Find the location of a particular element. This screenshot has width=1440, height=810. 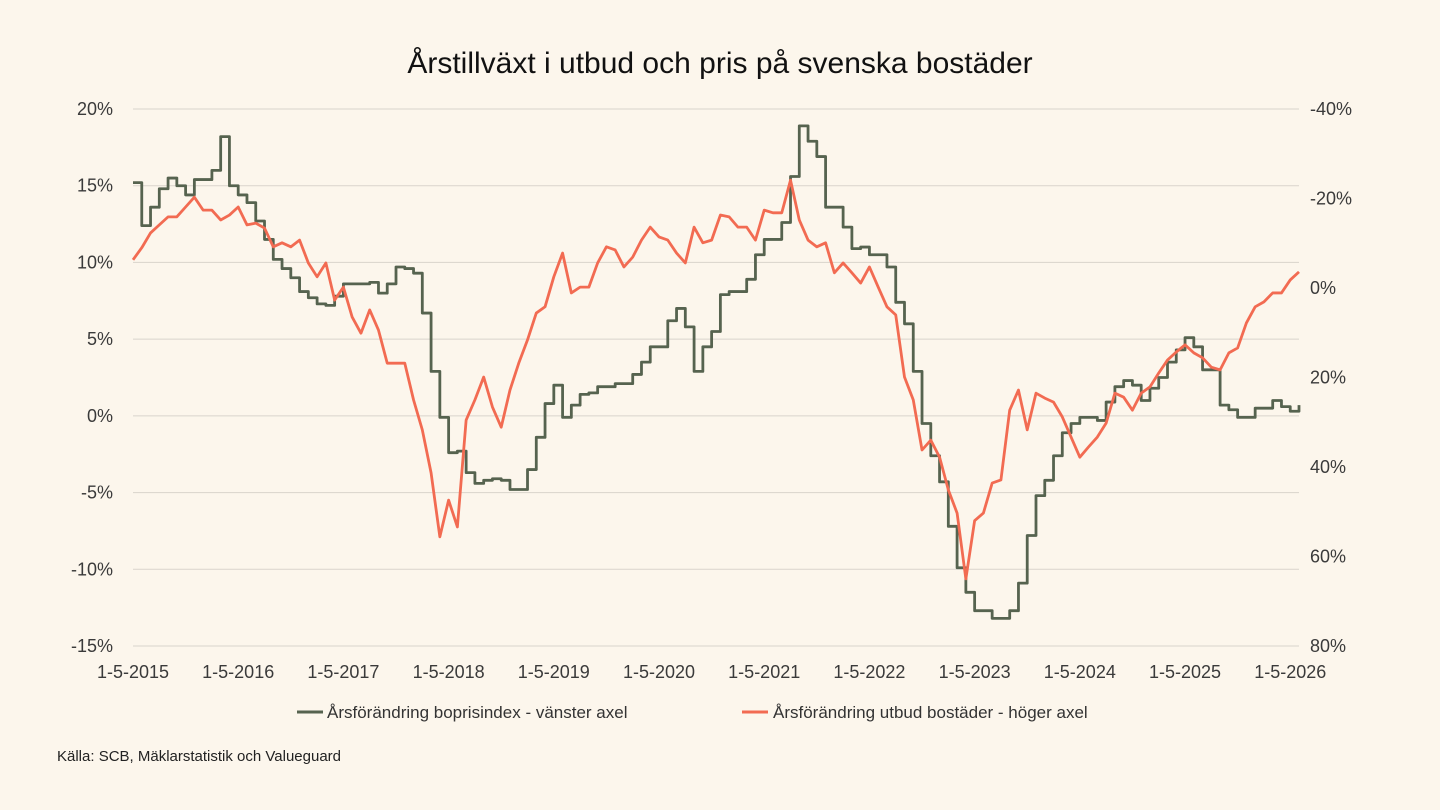

left-axis: 20% 15% 10% 5% 0% -5% -10% -15% is located at coordinates (92, 377).